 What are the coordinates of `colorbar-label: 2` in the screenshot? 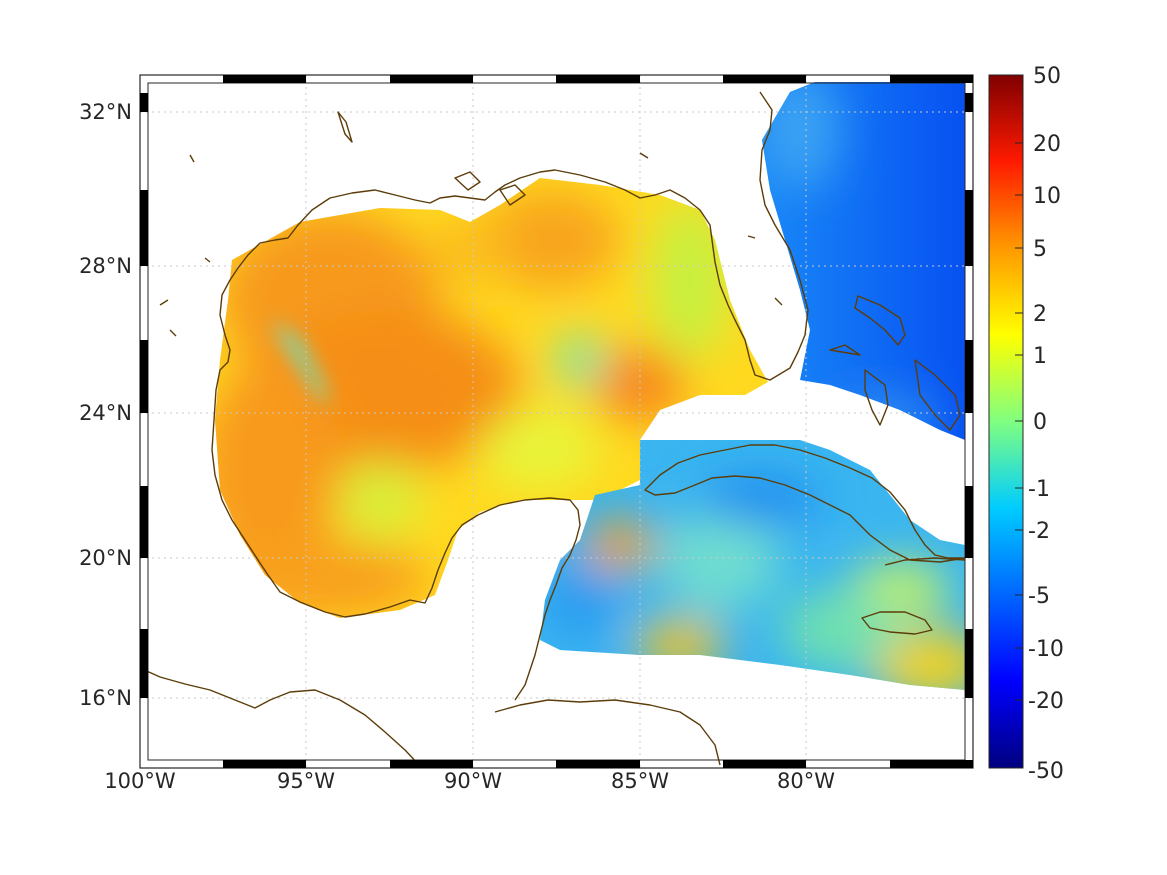 It's located at (1040, 314).